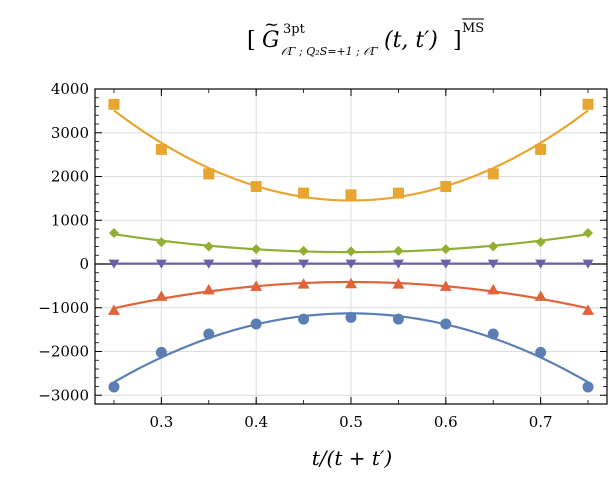 The height and width of the screenshot is (478, 610). I want to click on x-tick-label: 0.7, so click(541, 422).